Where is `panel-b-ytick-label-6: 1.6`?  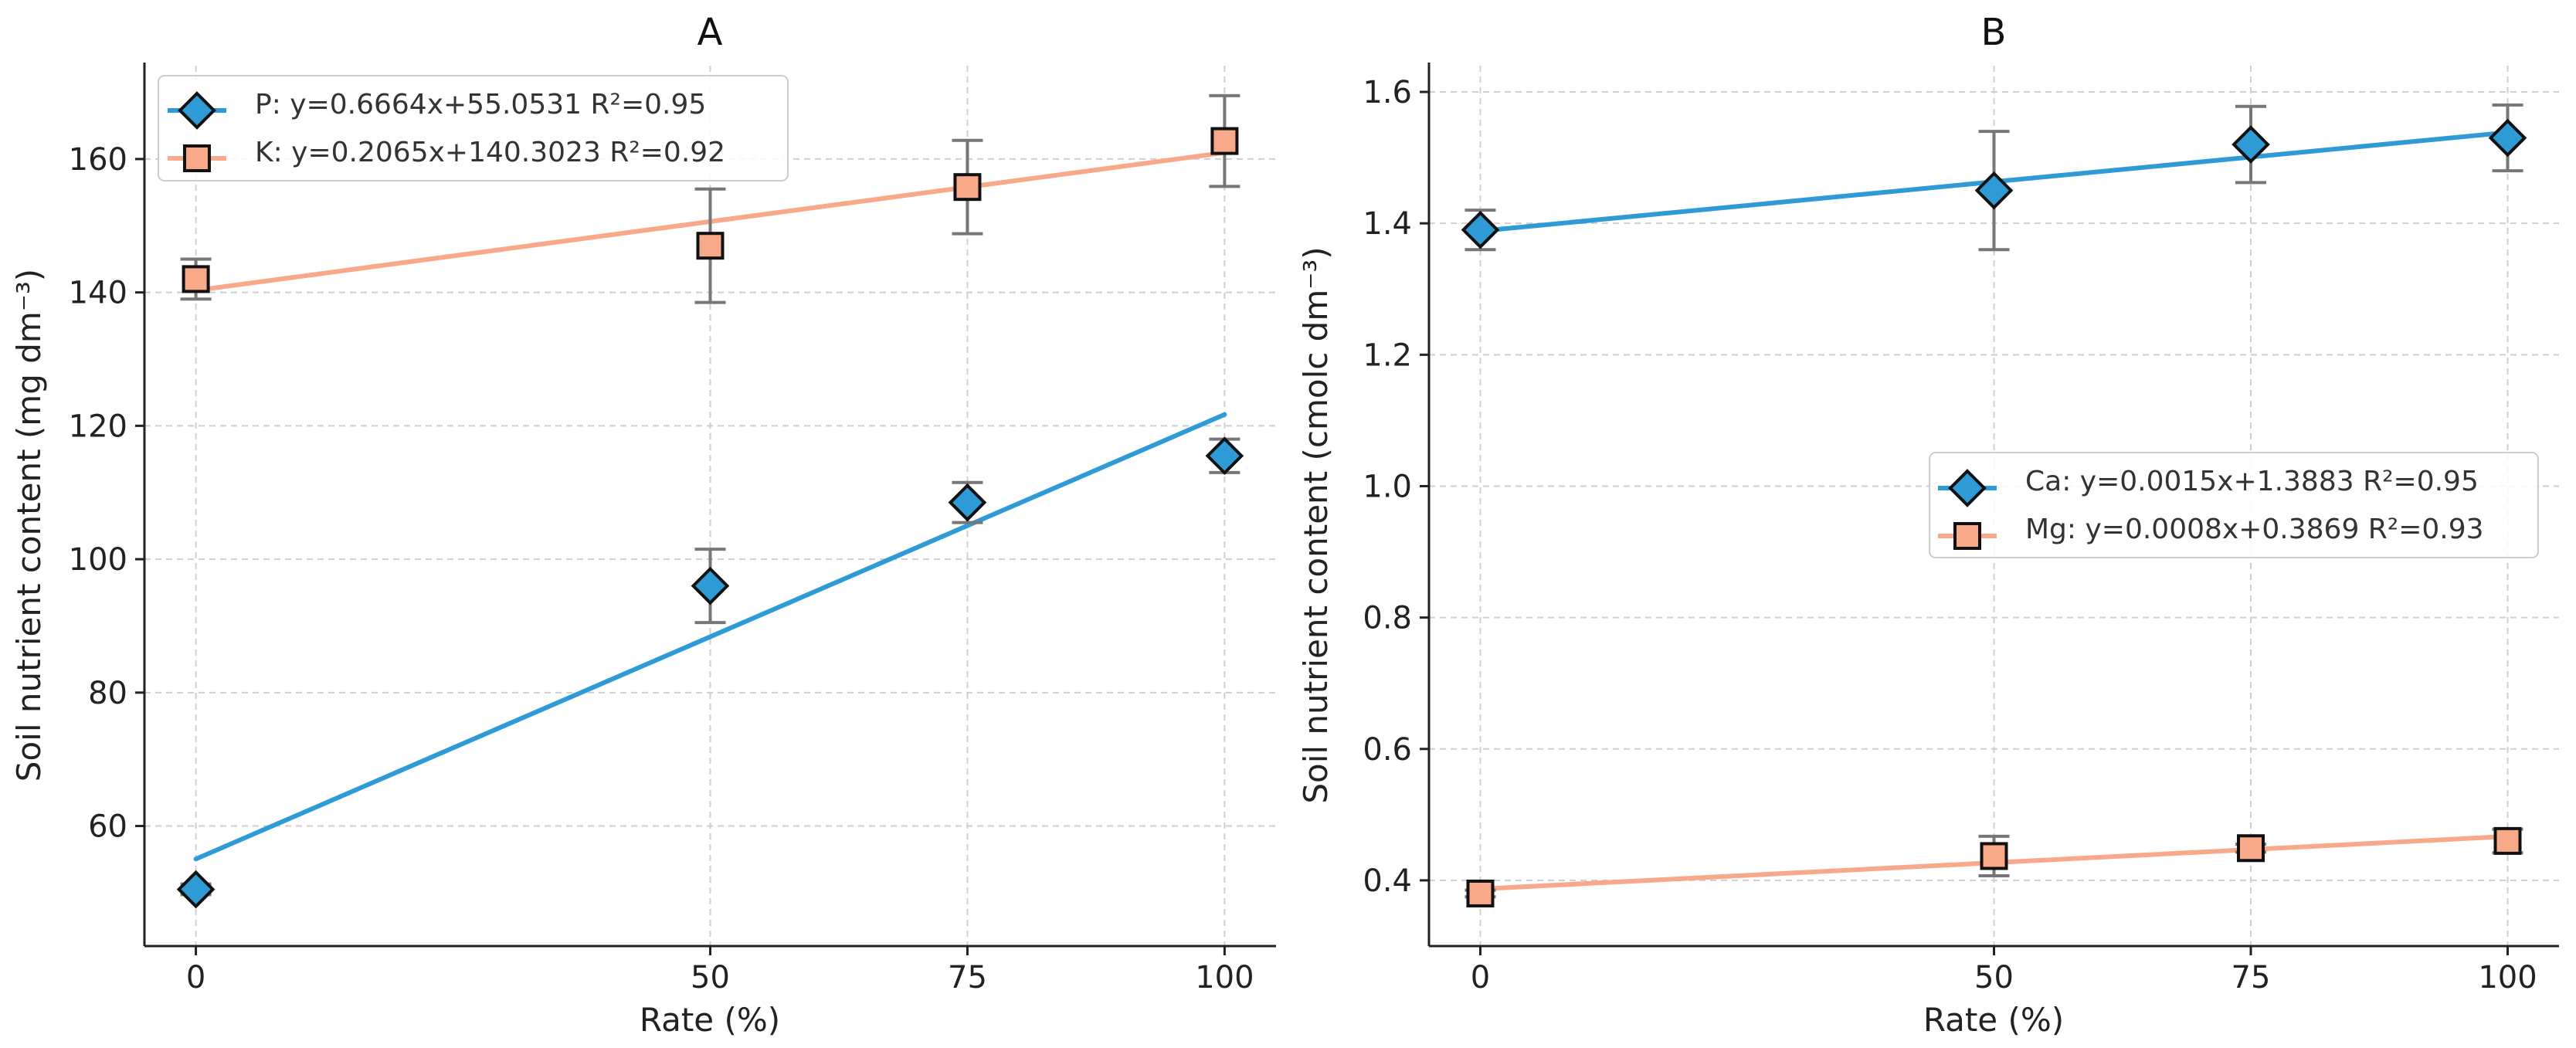 panel-b-ytick-label-6: 1.6 is located at coordinates (1387, 92).